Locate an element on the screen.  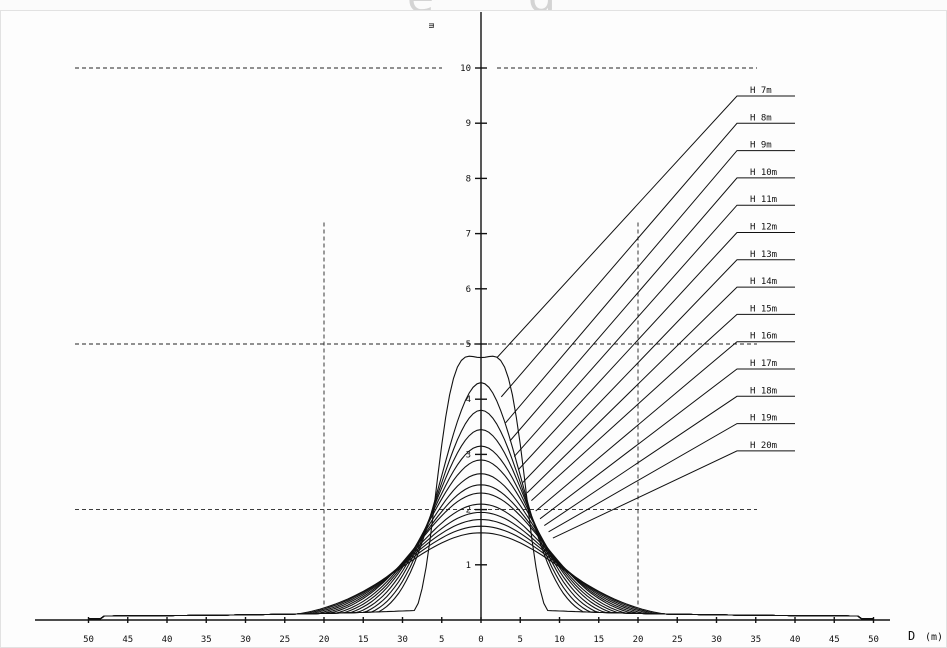
y-tick-label: 6 is located at coordinates (468, 290).